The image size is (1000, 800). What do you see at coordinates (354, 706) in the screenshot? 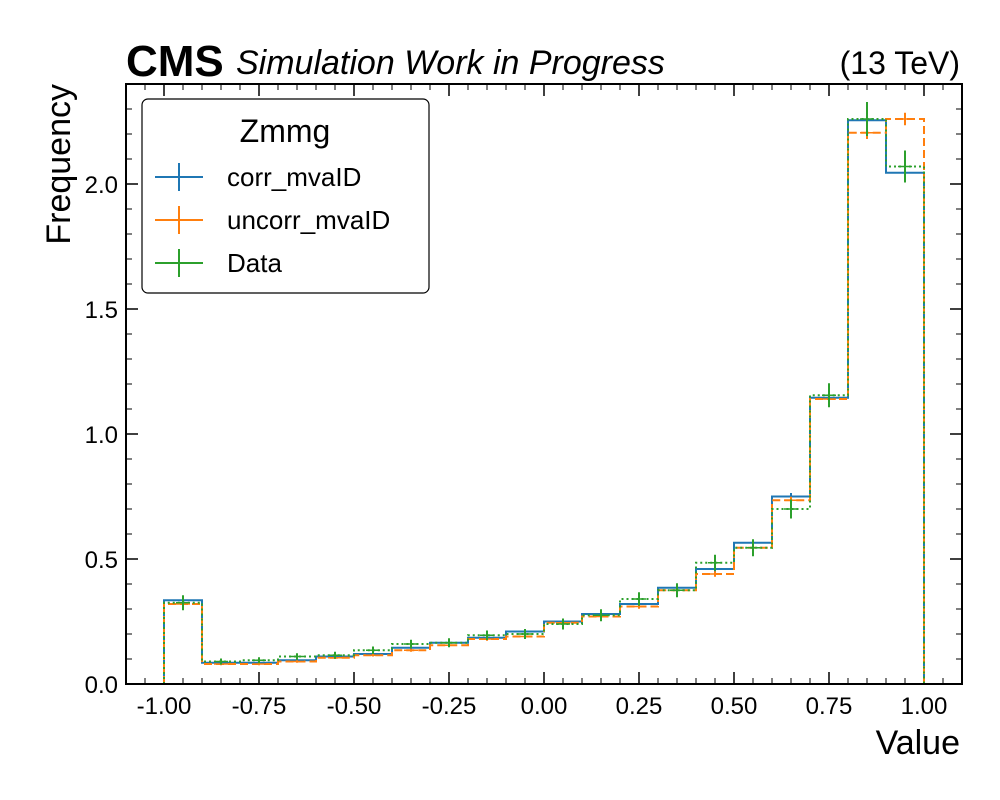
I see `x-tick-label: -0.50` at bounding box center [354, 706].